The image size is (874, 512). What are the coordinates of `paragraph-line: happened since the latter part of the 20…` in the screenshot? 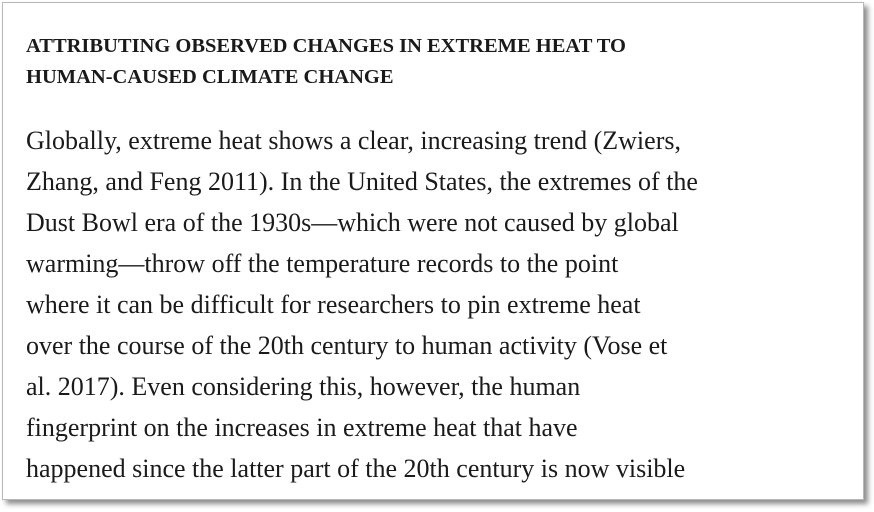 It's located at (356, 468).